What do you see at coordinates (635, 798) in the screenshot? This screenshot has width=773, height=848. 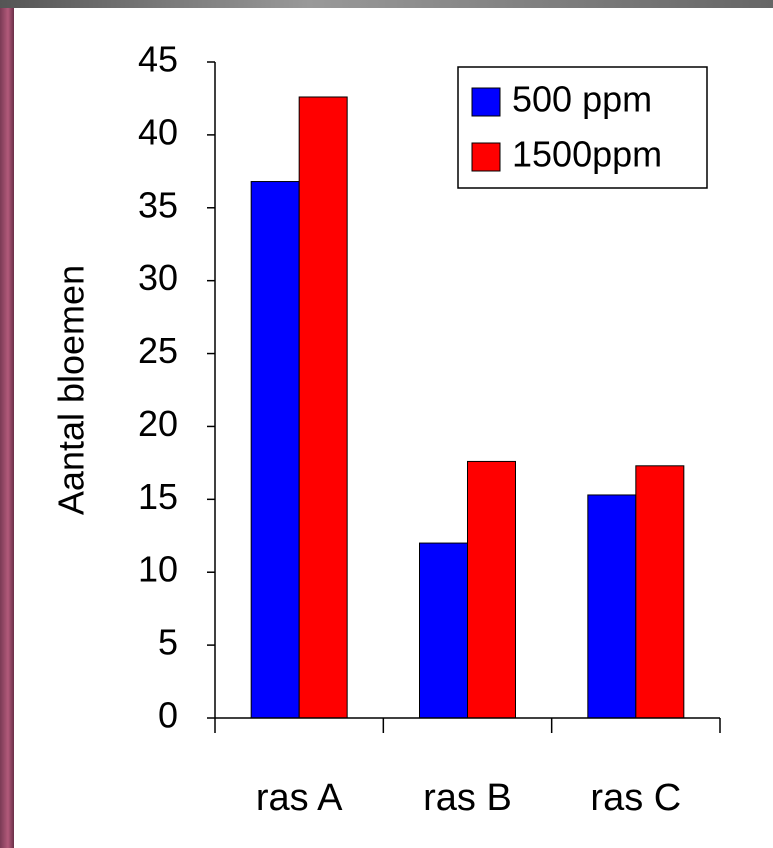 I see `x-tick-label: ras C` at bounding box center [635, 798].